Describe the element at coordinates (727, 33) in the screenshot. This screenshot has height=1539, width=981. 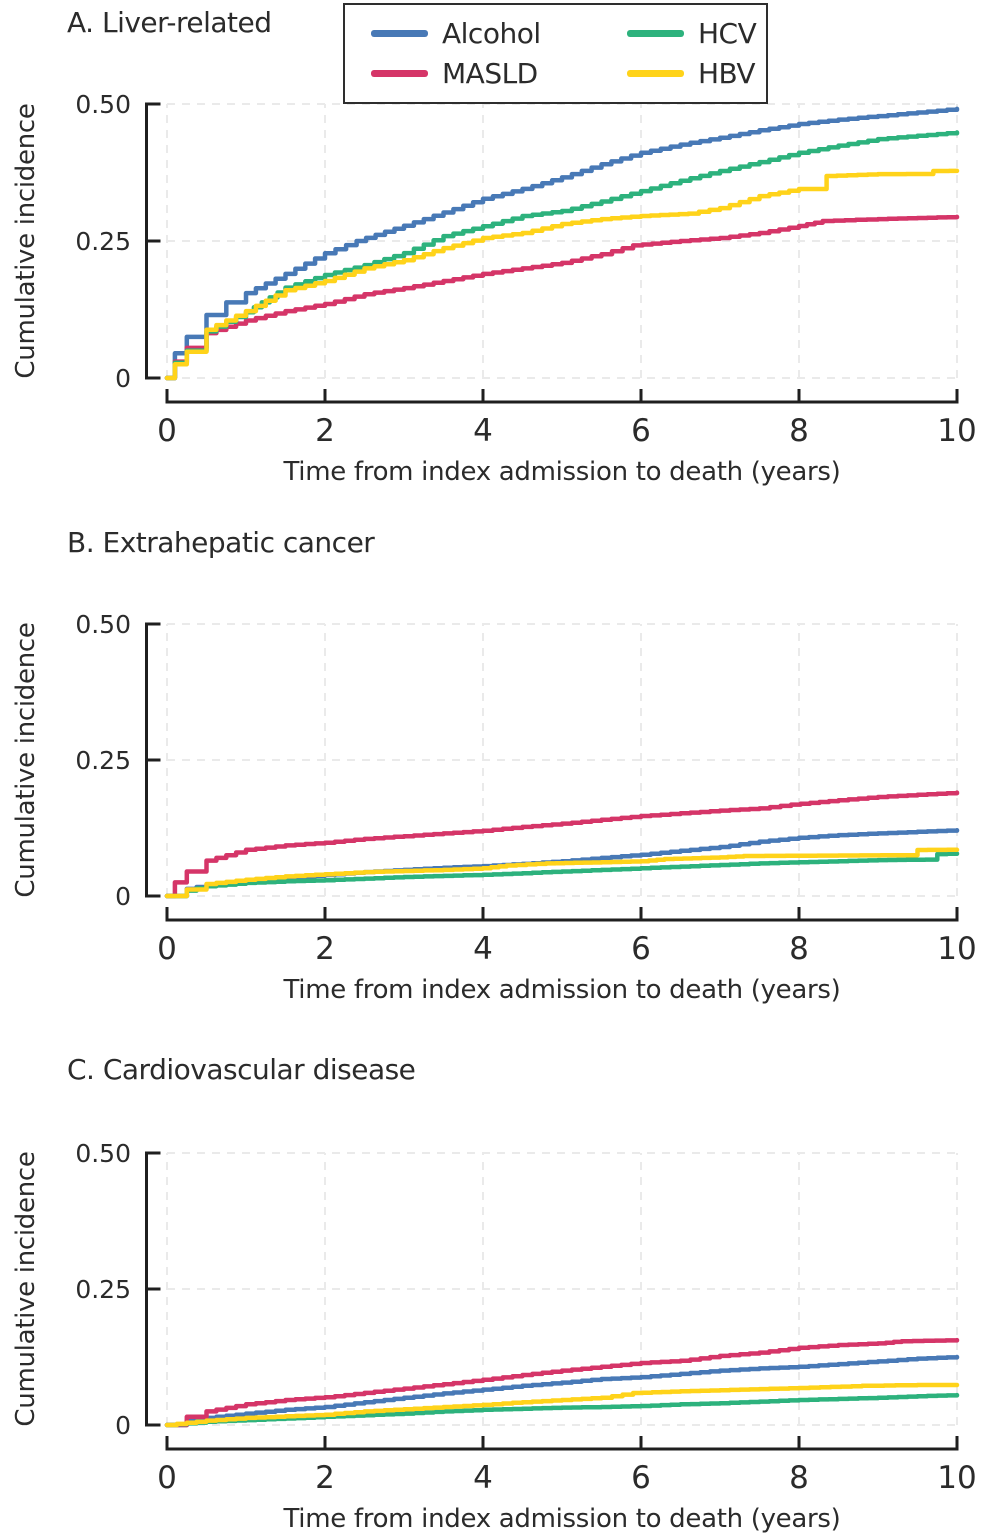
I see `legend-label-hcv: HCV` at that location.